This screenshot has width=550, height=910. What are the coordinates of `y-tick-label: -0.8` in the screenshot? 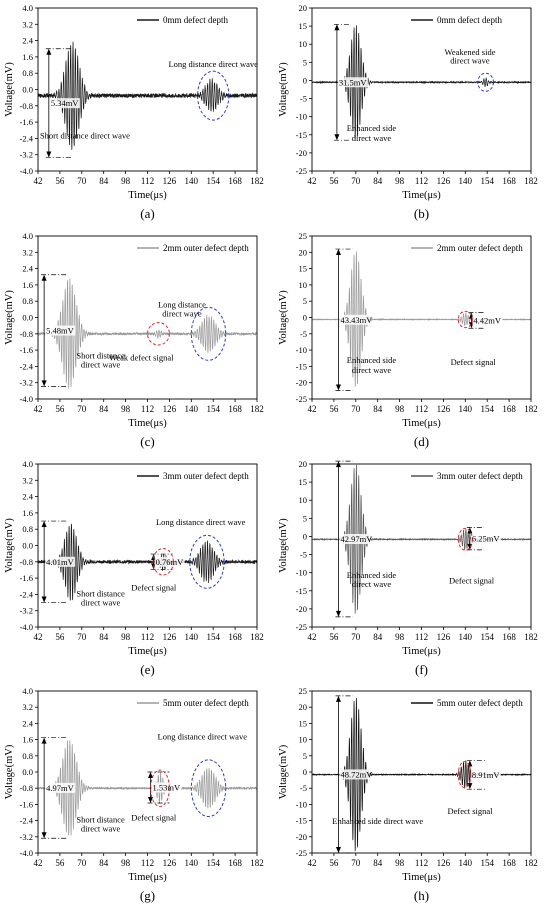 It's located at (26, 788).